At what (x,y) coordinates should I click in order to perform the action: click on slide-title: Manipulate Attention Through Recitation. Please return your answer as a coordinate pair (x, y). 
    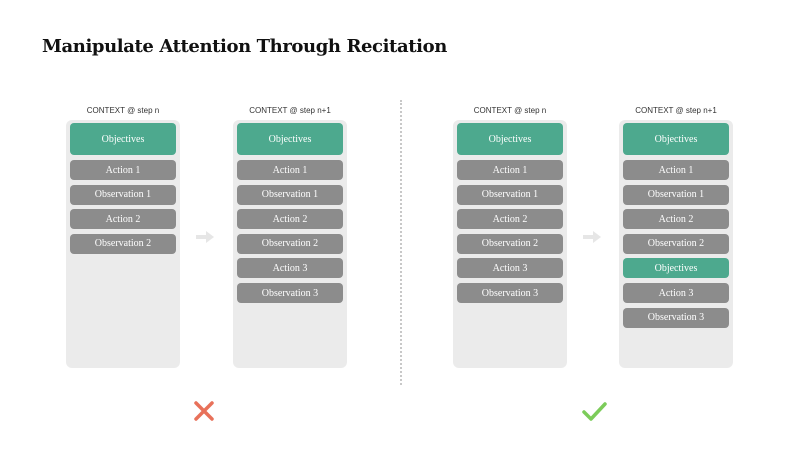
    Looking at the image, I should click on (244, 46).